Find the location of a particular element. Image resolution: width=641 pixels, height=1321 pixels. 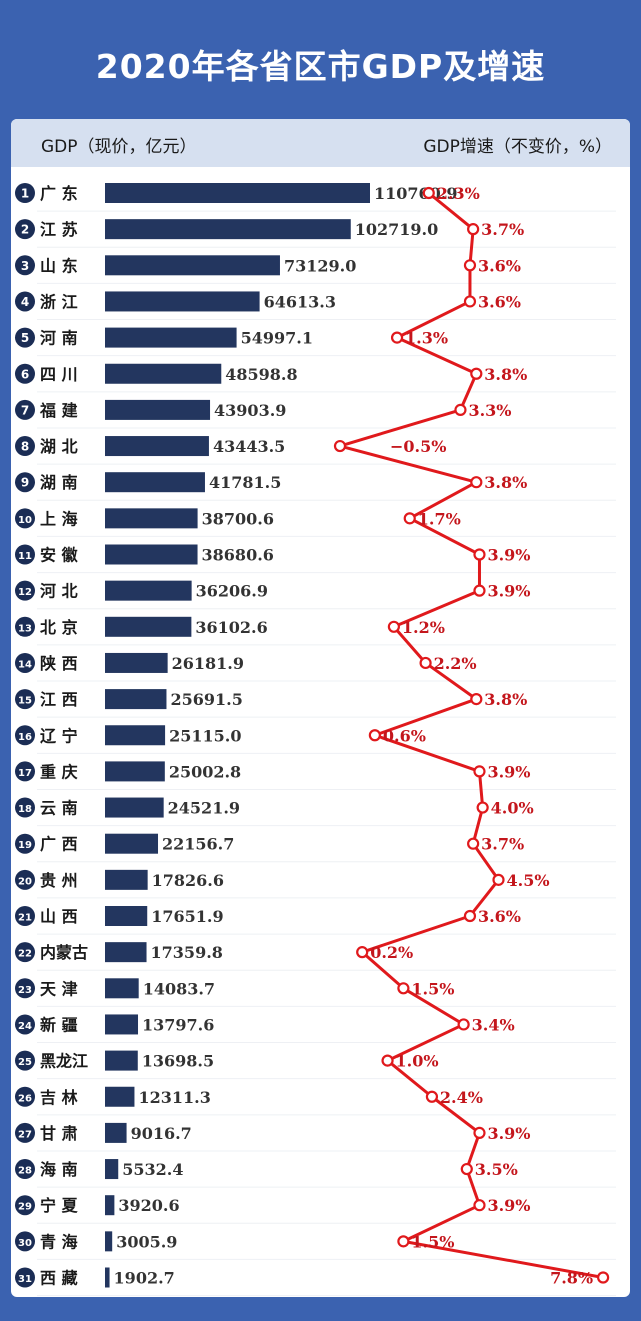

growth-value-label: 7.8% is located at coordinates (571, 1278).